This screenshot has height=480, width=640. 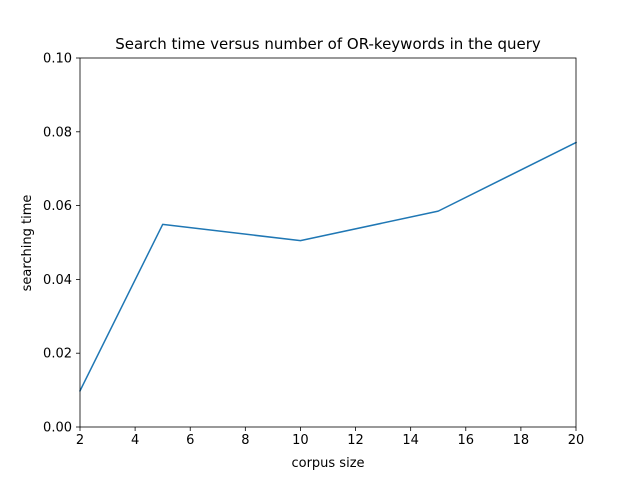 I want to click on x-tick-label: 6, so click(x=190, y=440).